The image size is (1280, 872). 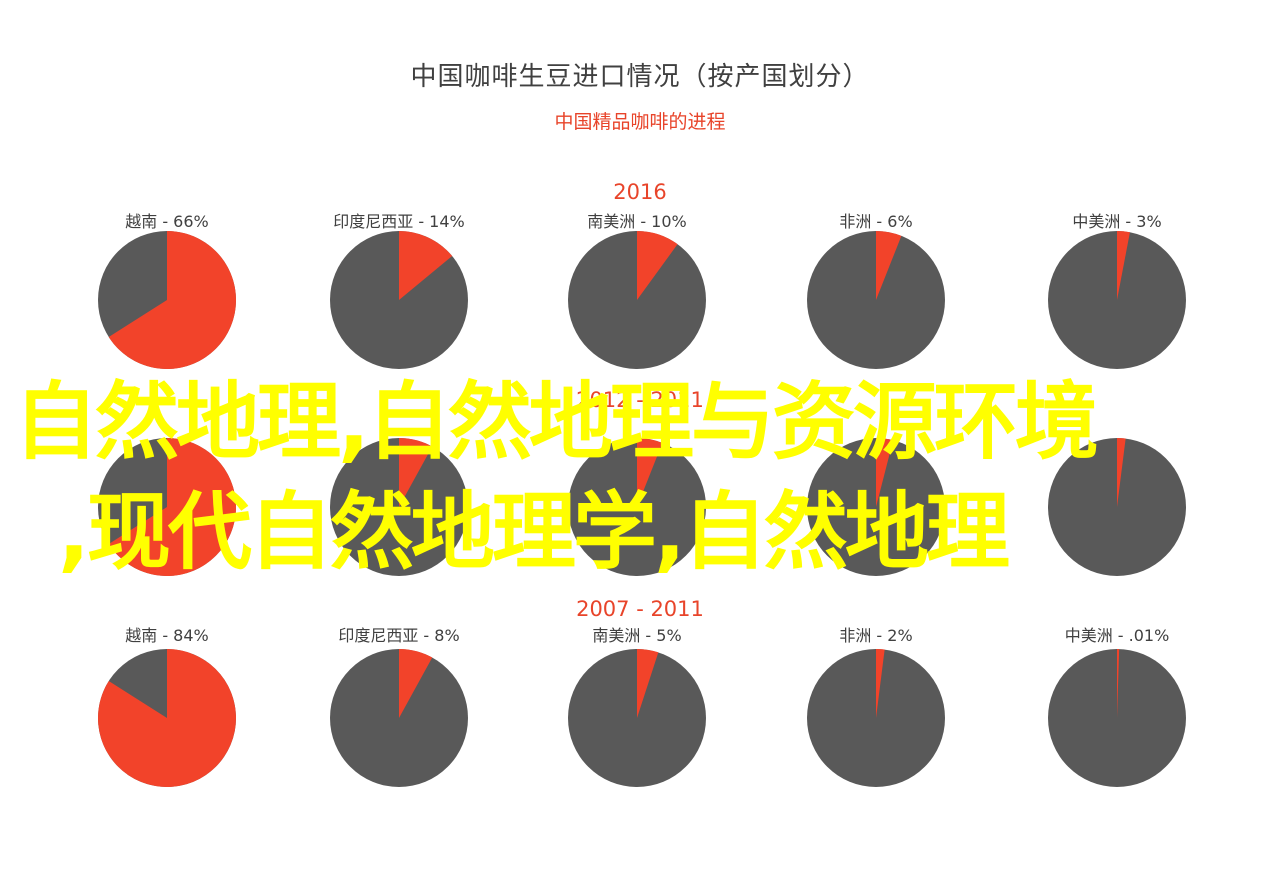 What do you see at coordinates (640, 400) in the screenshot?
I see `period-label-middle: 2012 - 2011` at bounding box center [640, 400].